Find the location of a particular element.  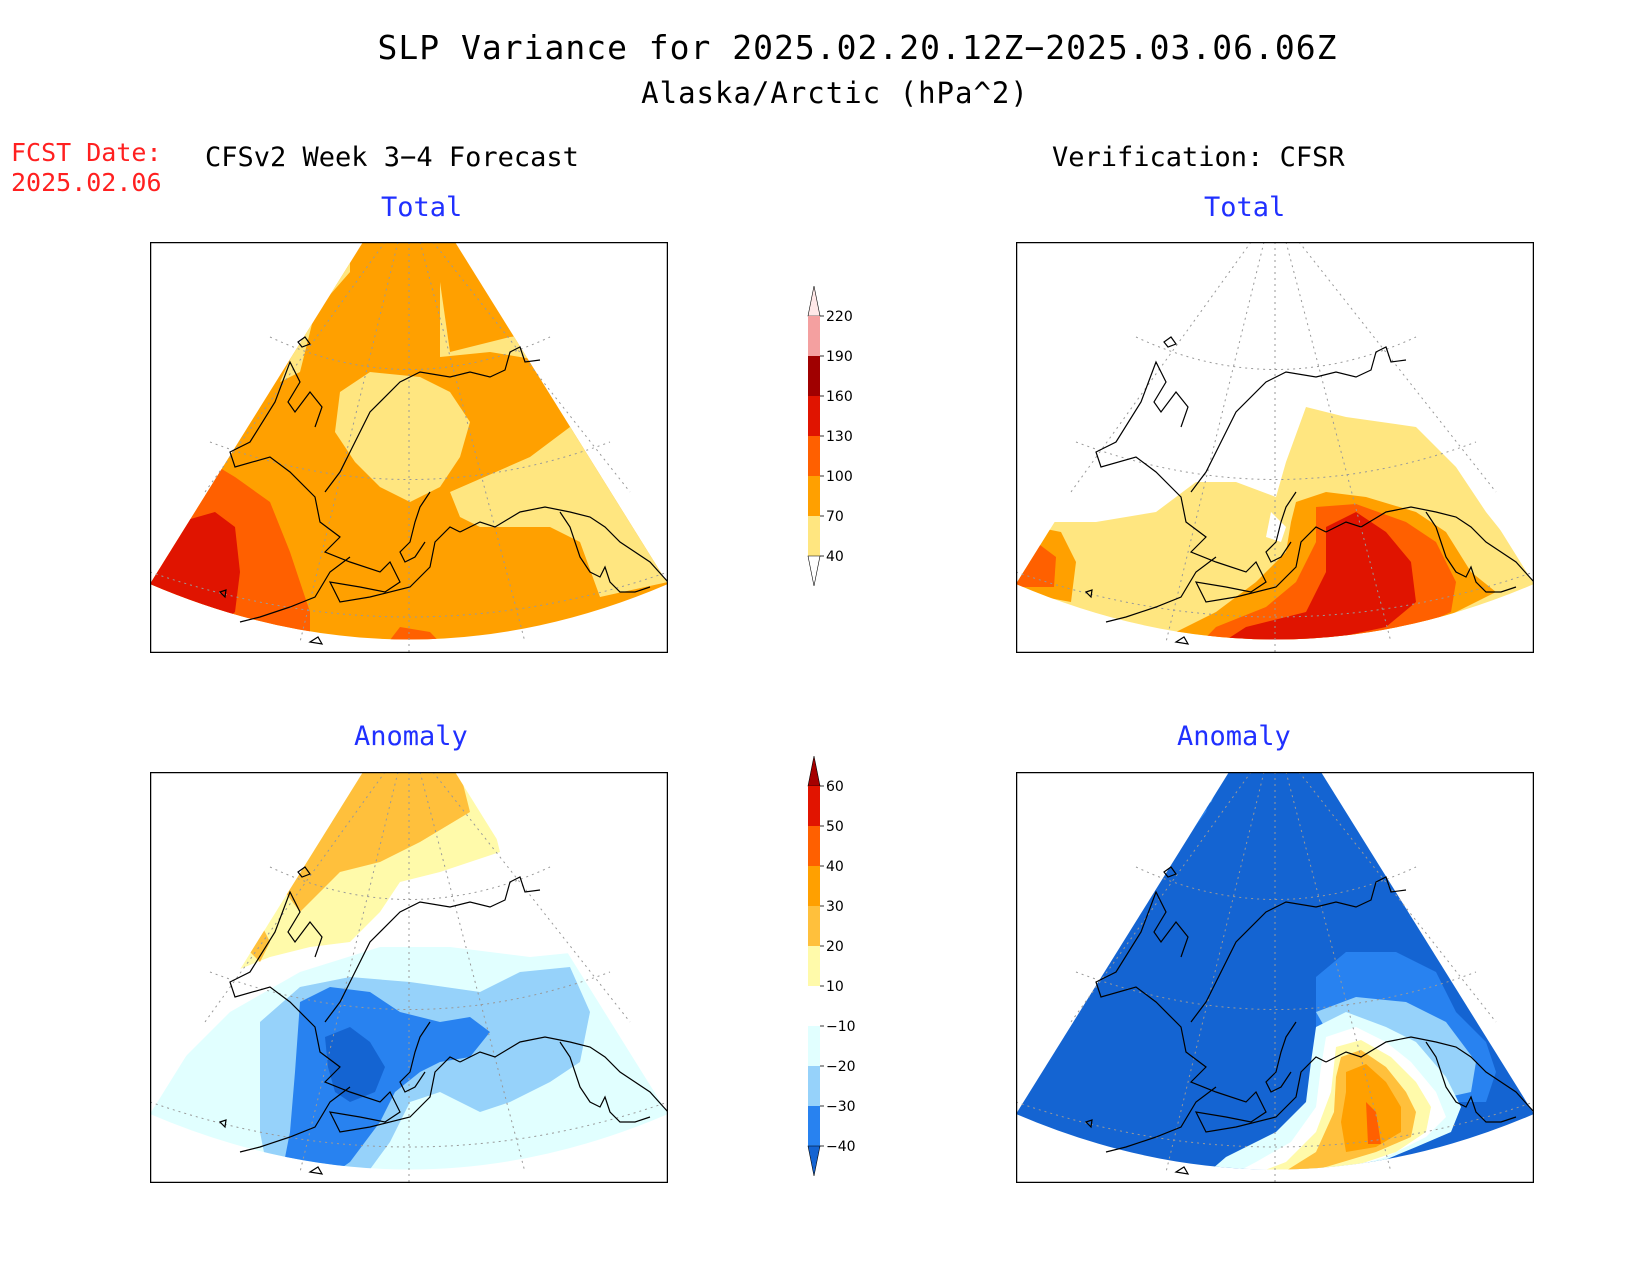

forecast-anomaly-map is located at coordinates (409, 977).